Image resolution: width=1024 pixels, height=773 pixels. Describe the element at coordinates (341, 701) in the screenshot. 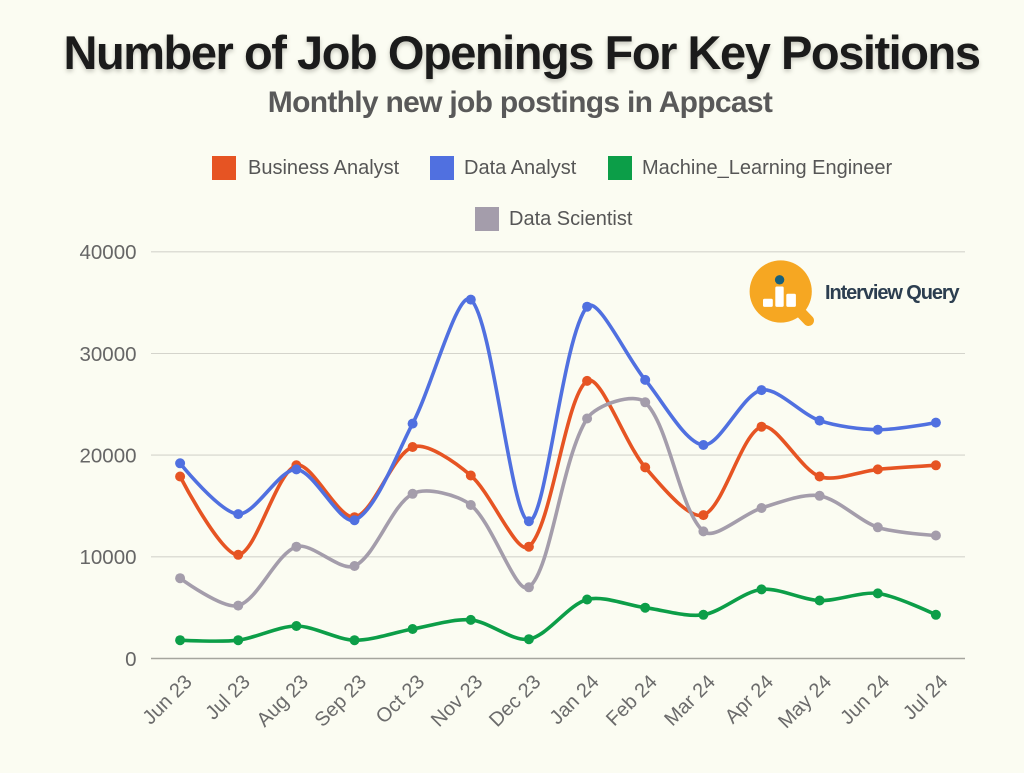

I see `svg-text: Sep 23` at that location.